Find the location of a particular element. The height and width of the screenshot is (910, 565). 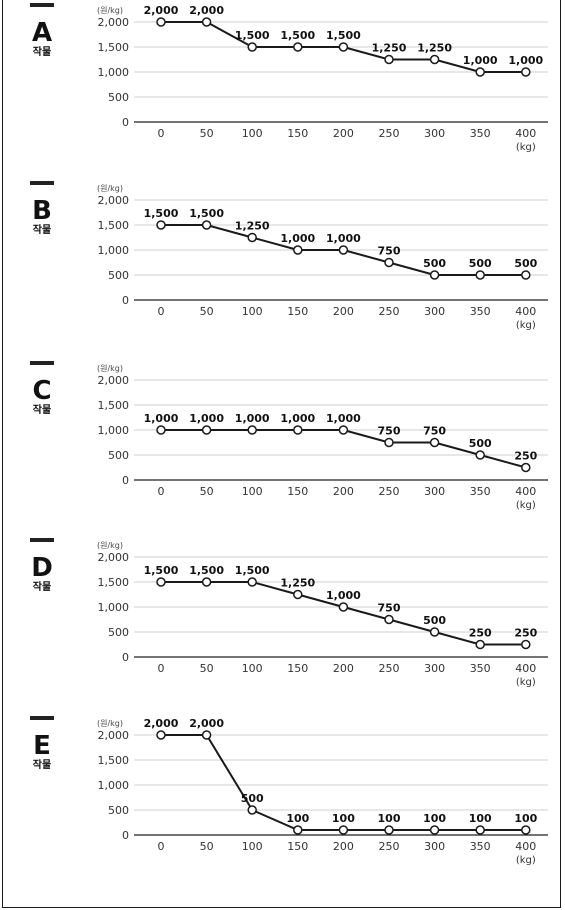

crop-letter: A is located at coordinates (42, 33).